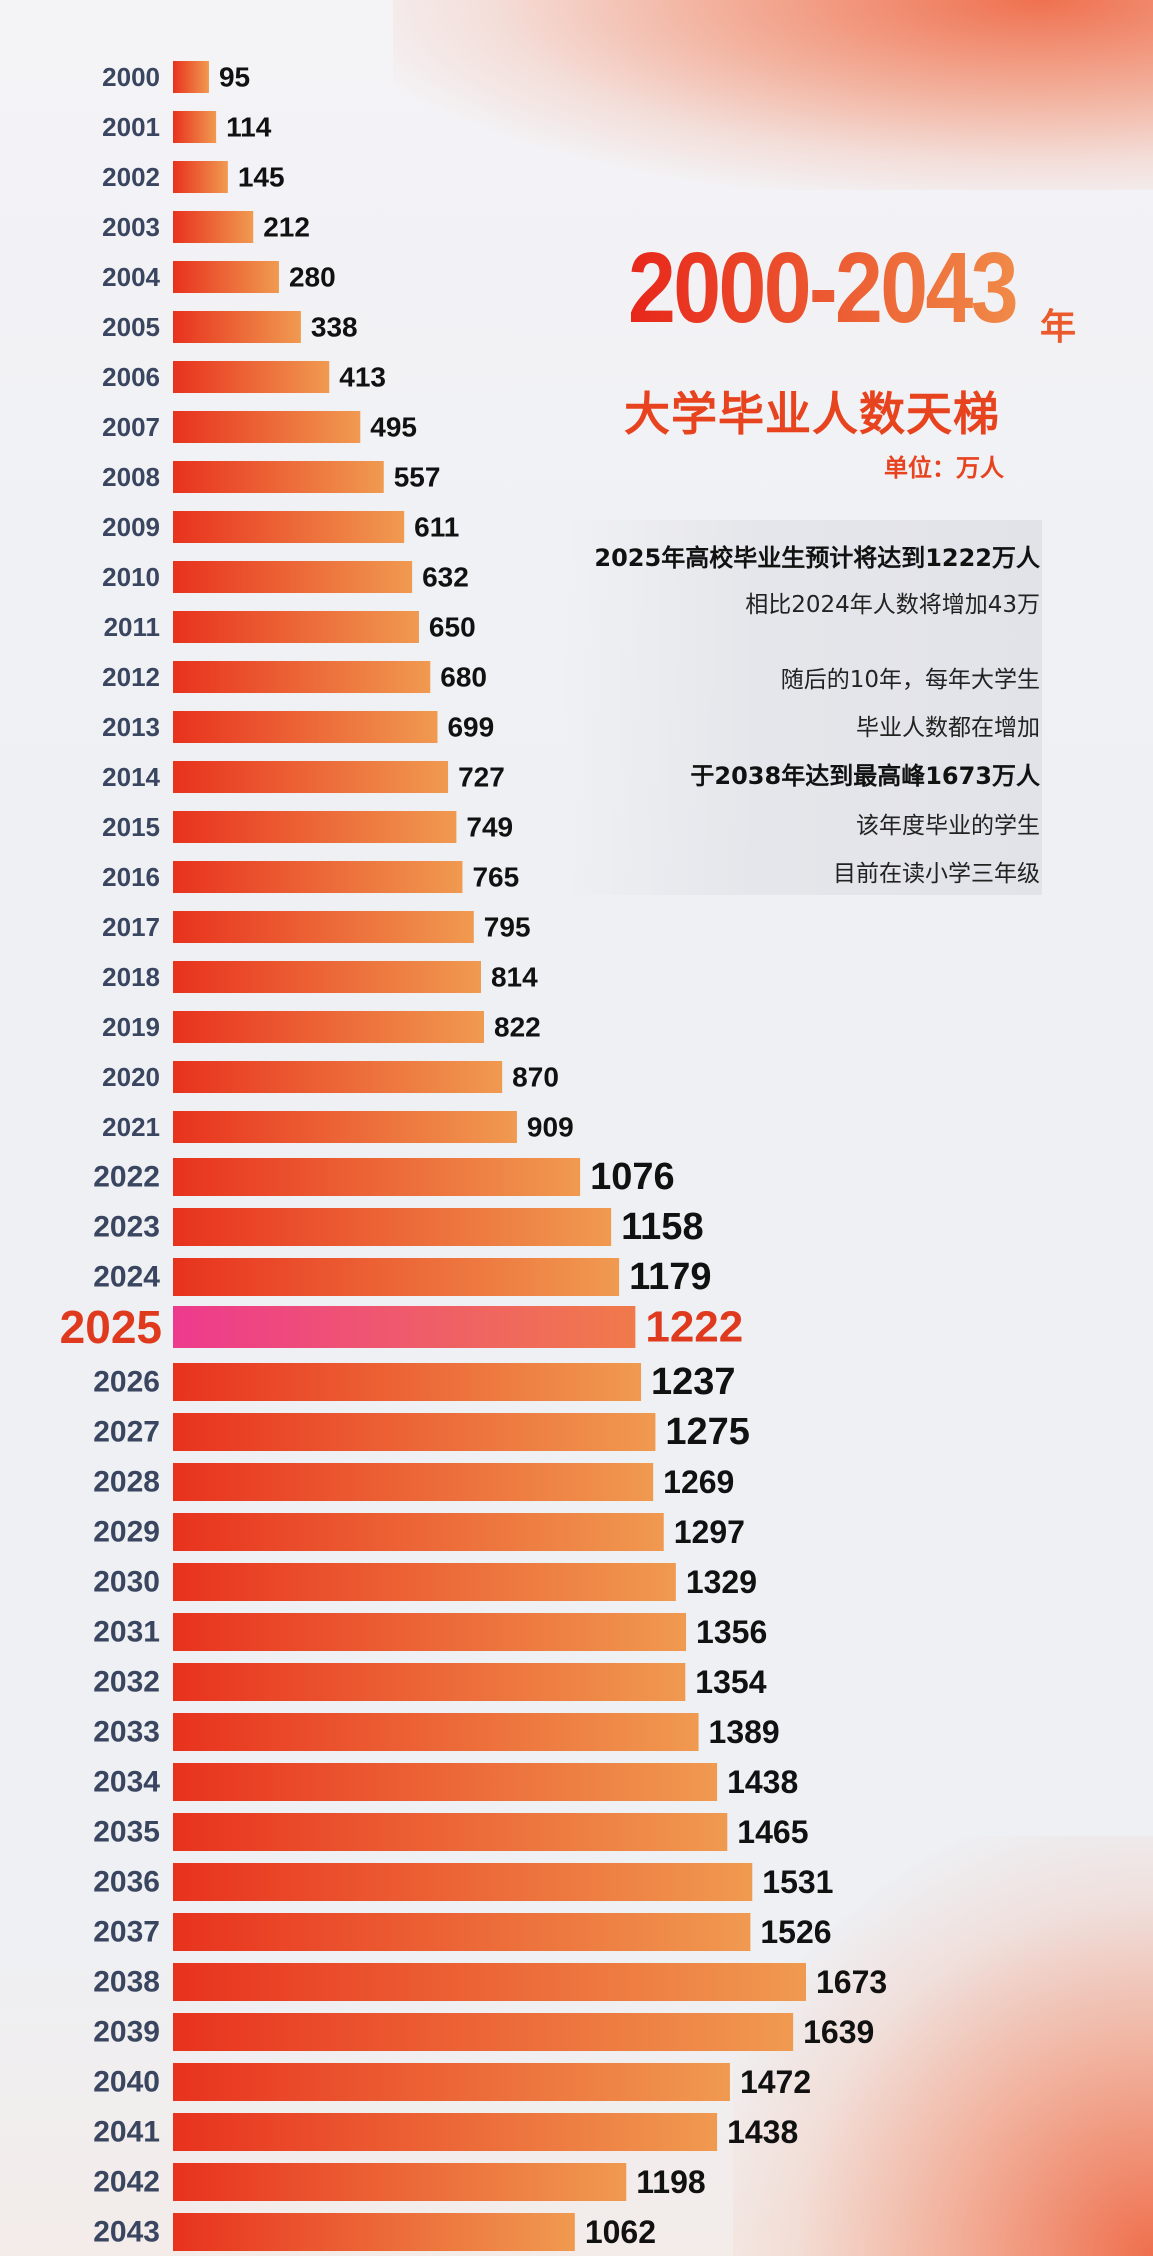 The image size is (1153, 2256). I want to click on bar-2037, so click(462, 1932).